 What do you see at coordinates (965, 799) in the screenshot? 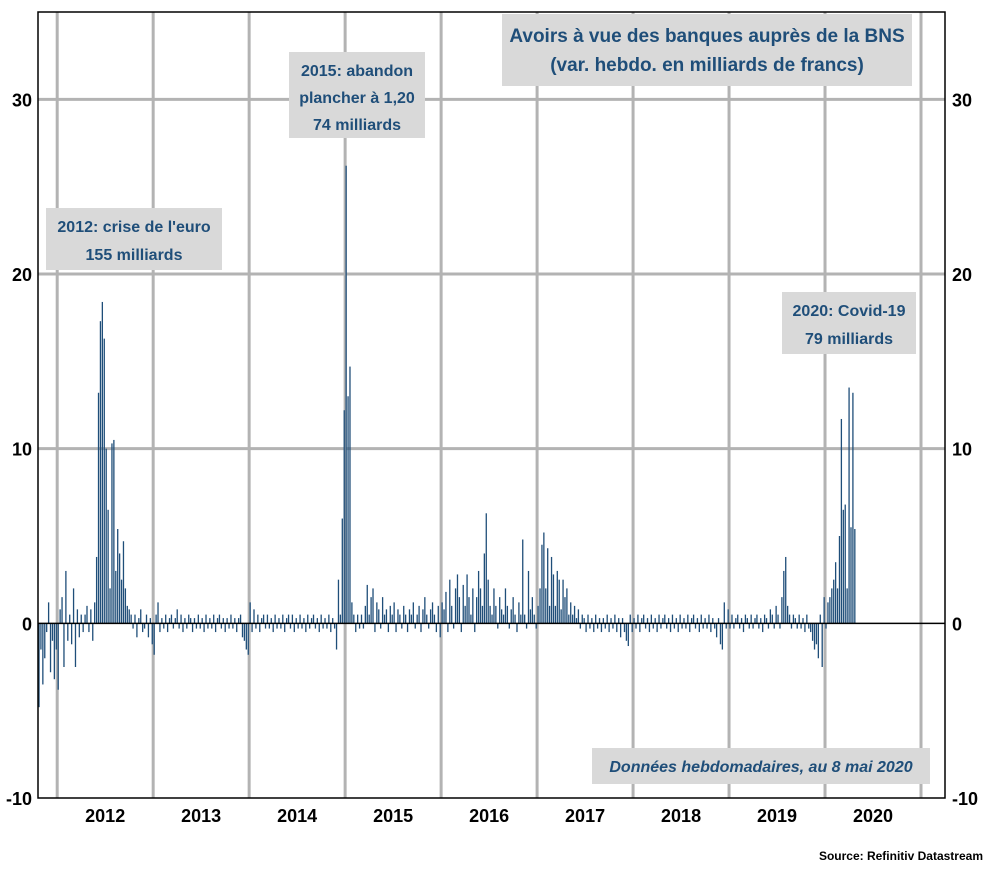
I see `y-tick-label: -10` at bounding box center [965, 799].